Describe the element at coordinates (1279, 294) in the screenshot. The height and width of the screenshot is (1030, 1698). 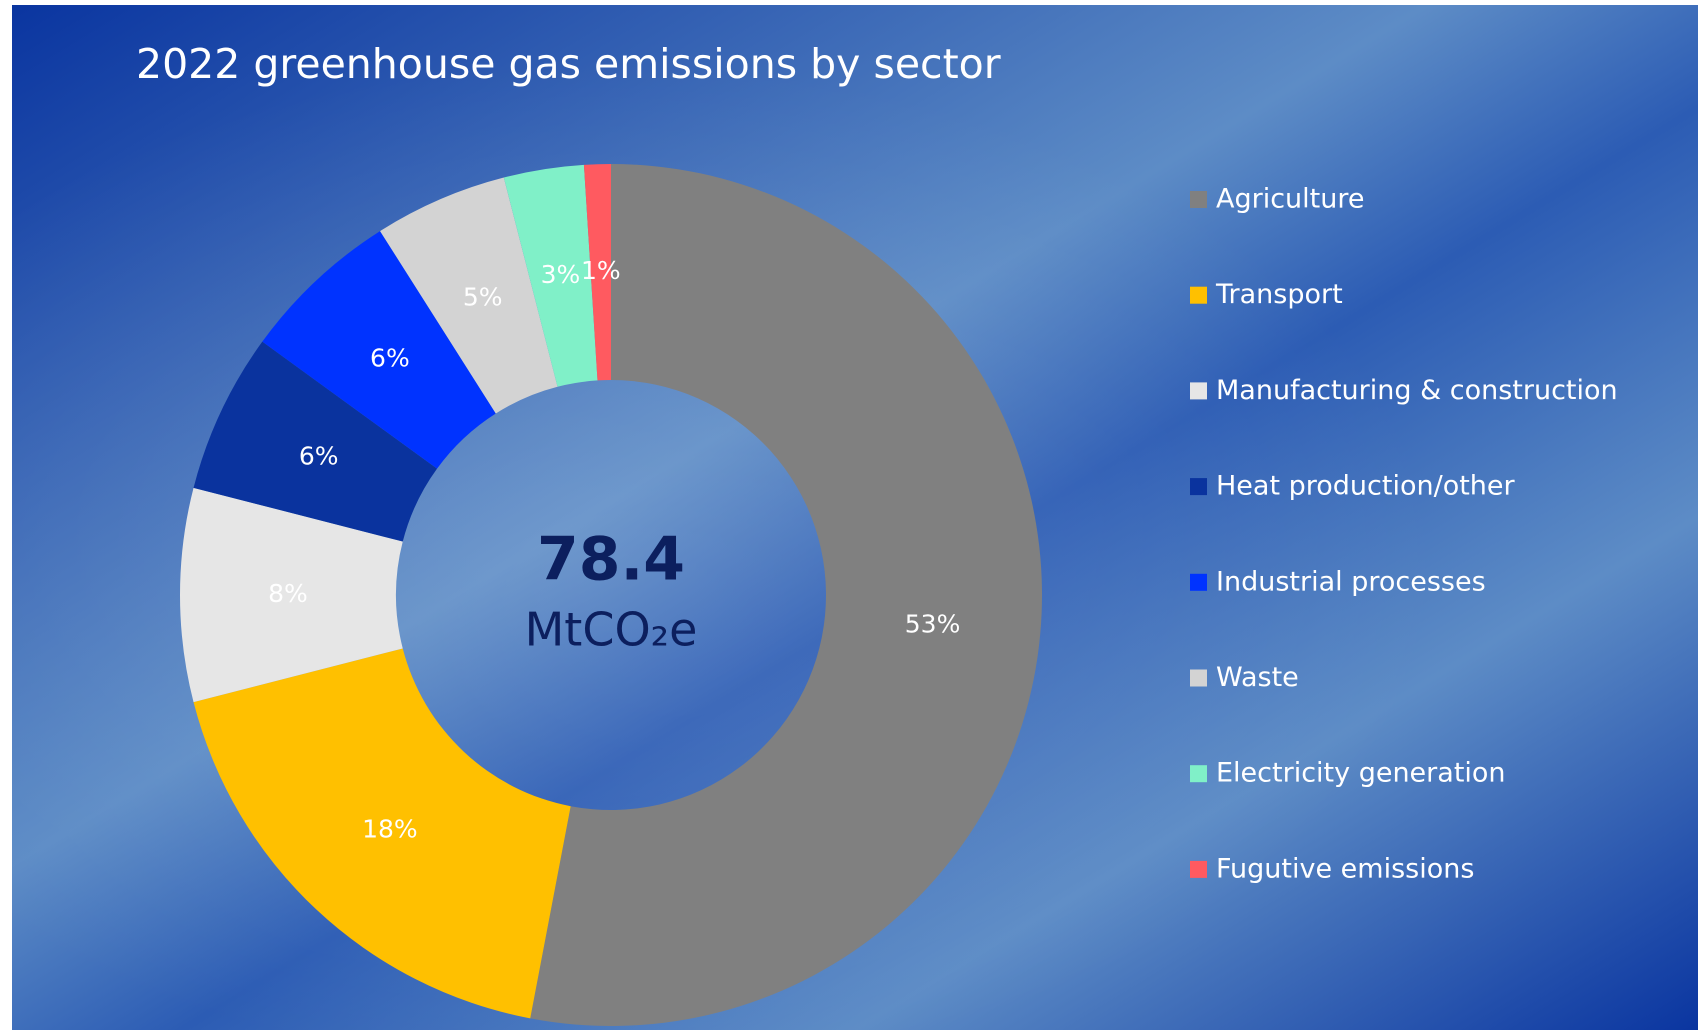
I see `legend-label: Transport` at that location.